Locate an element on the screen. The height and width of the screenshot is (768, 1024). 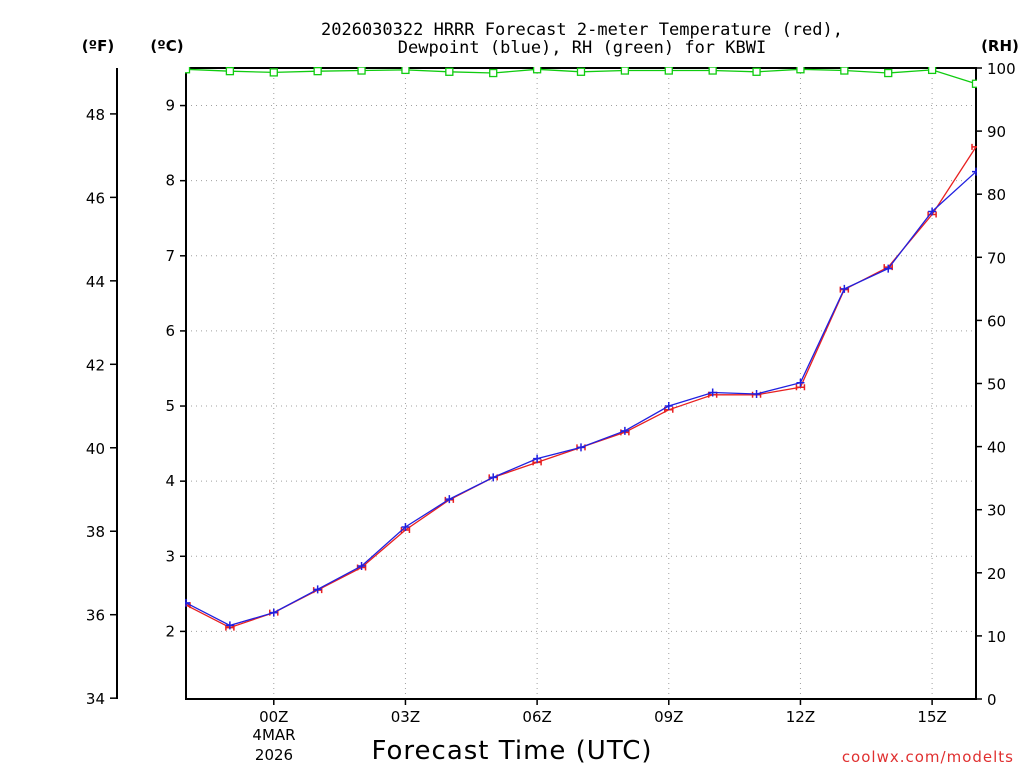
rh-tick-label: 60 is located at coordinates (996, 321).